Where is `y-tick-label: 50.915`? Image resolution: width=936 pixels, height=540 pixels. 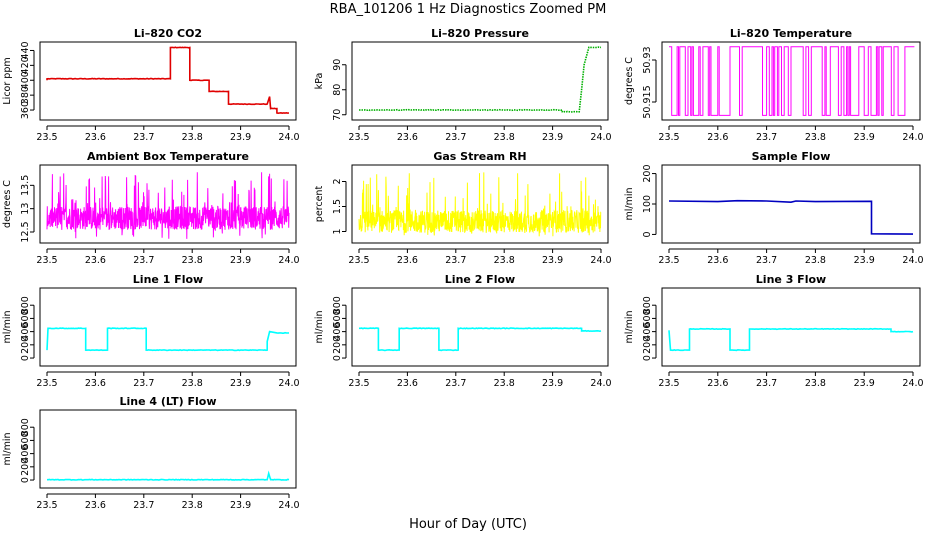
y-tick-label: 50.915 is located at coordinates (647, 101).